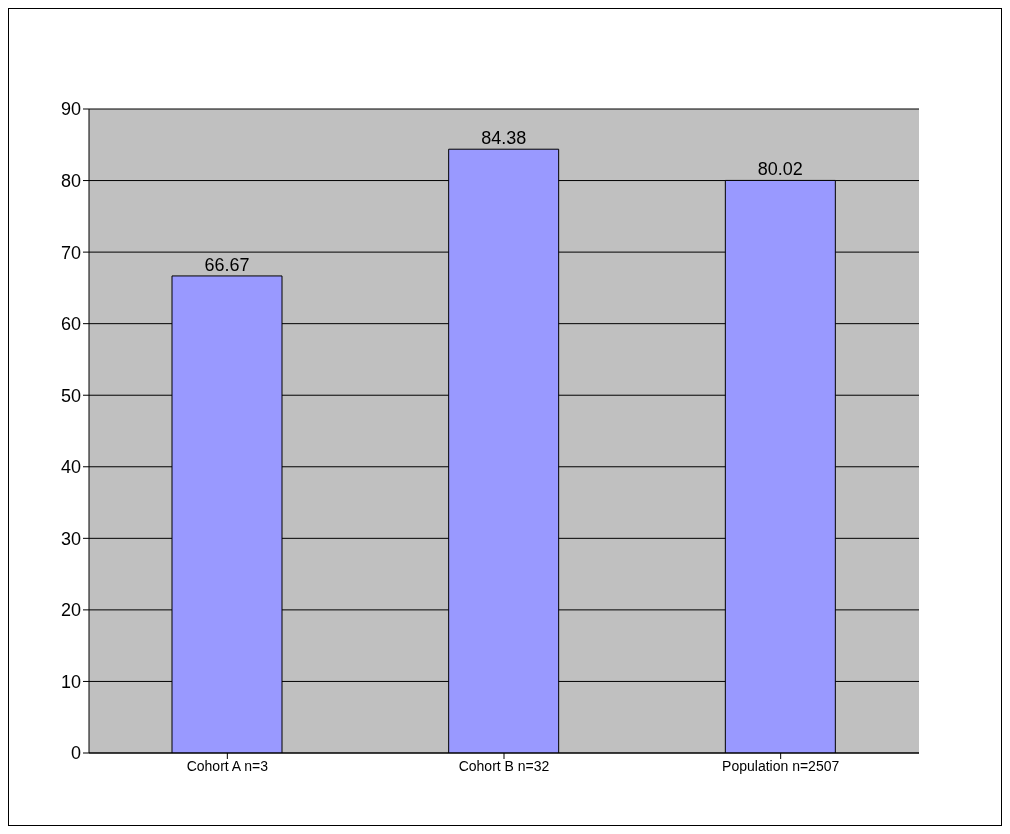  Describe the element at coordinates (227, 765) in the screenshot. I see `x-tick-label: Cohort A n=3` at that location.